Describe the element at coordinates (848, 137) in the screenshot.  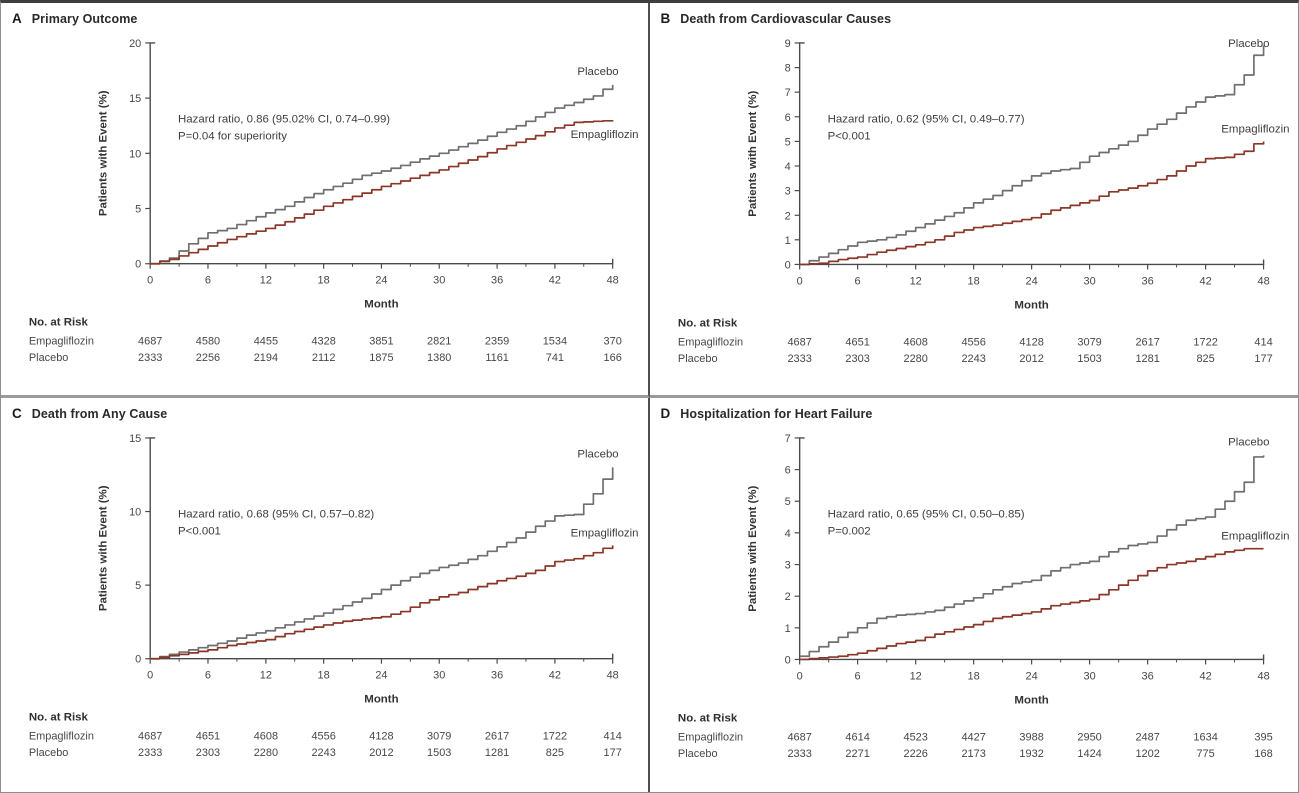
I see `p-value-text: P<0.001` at that location.